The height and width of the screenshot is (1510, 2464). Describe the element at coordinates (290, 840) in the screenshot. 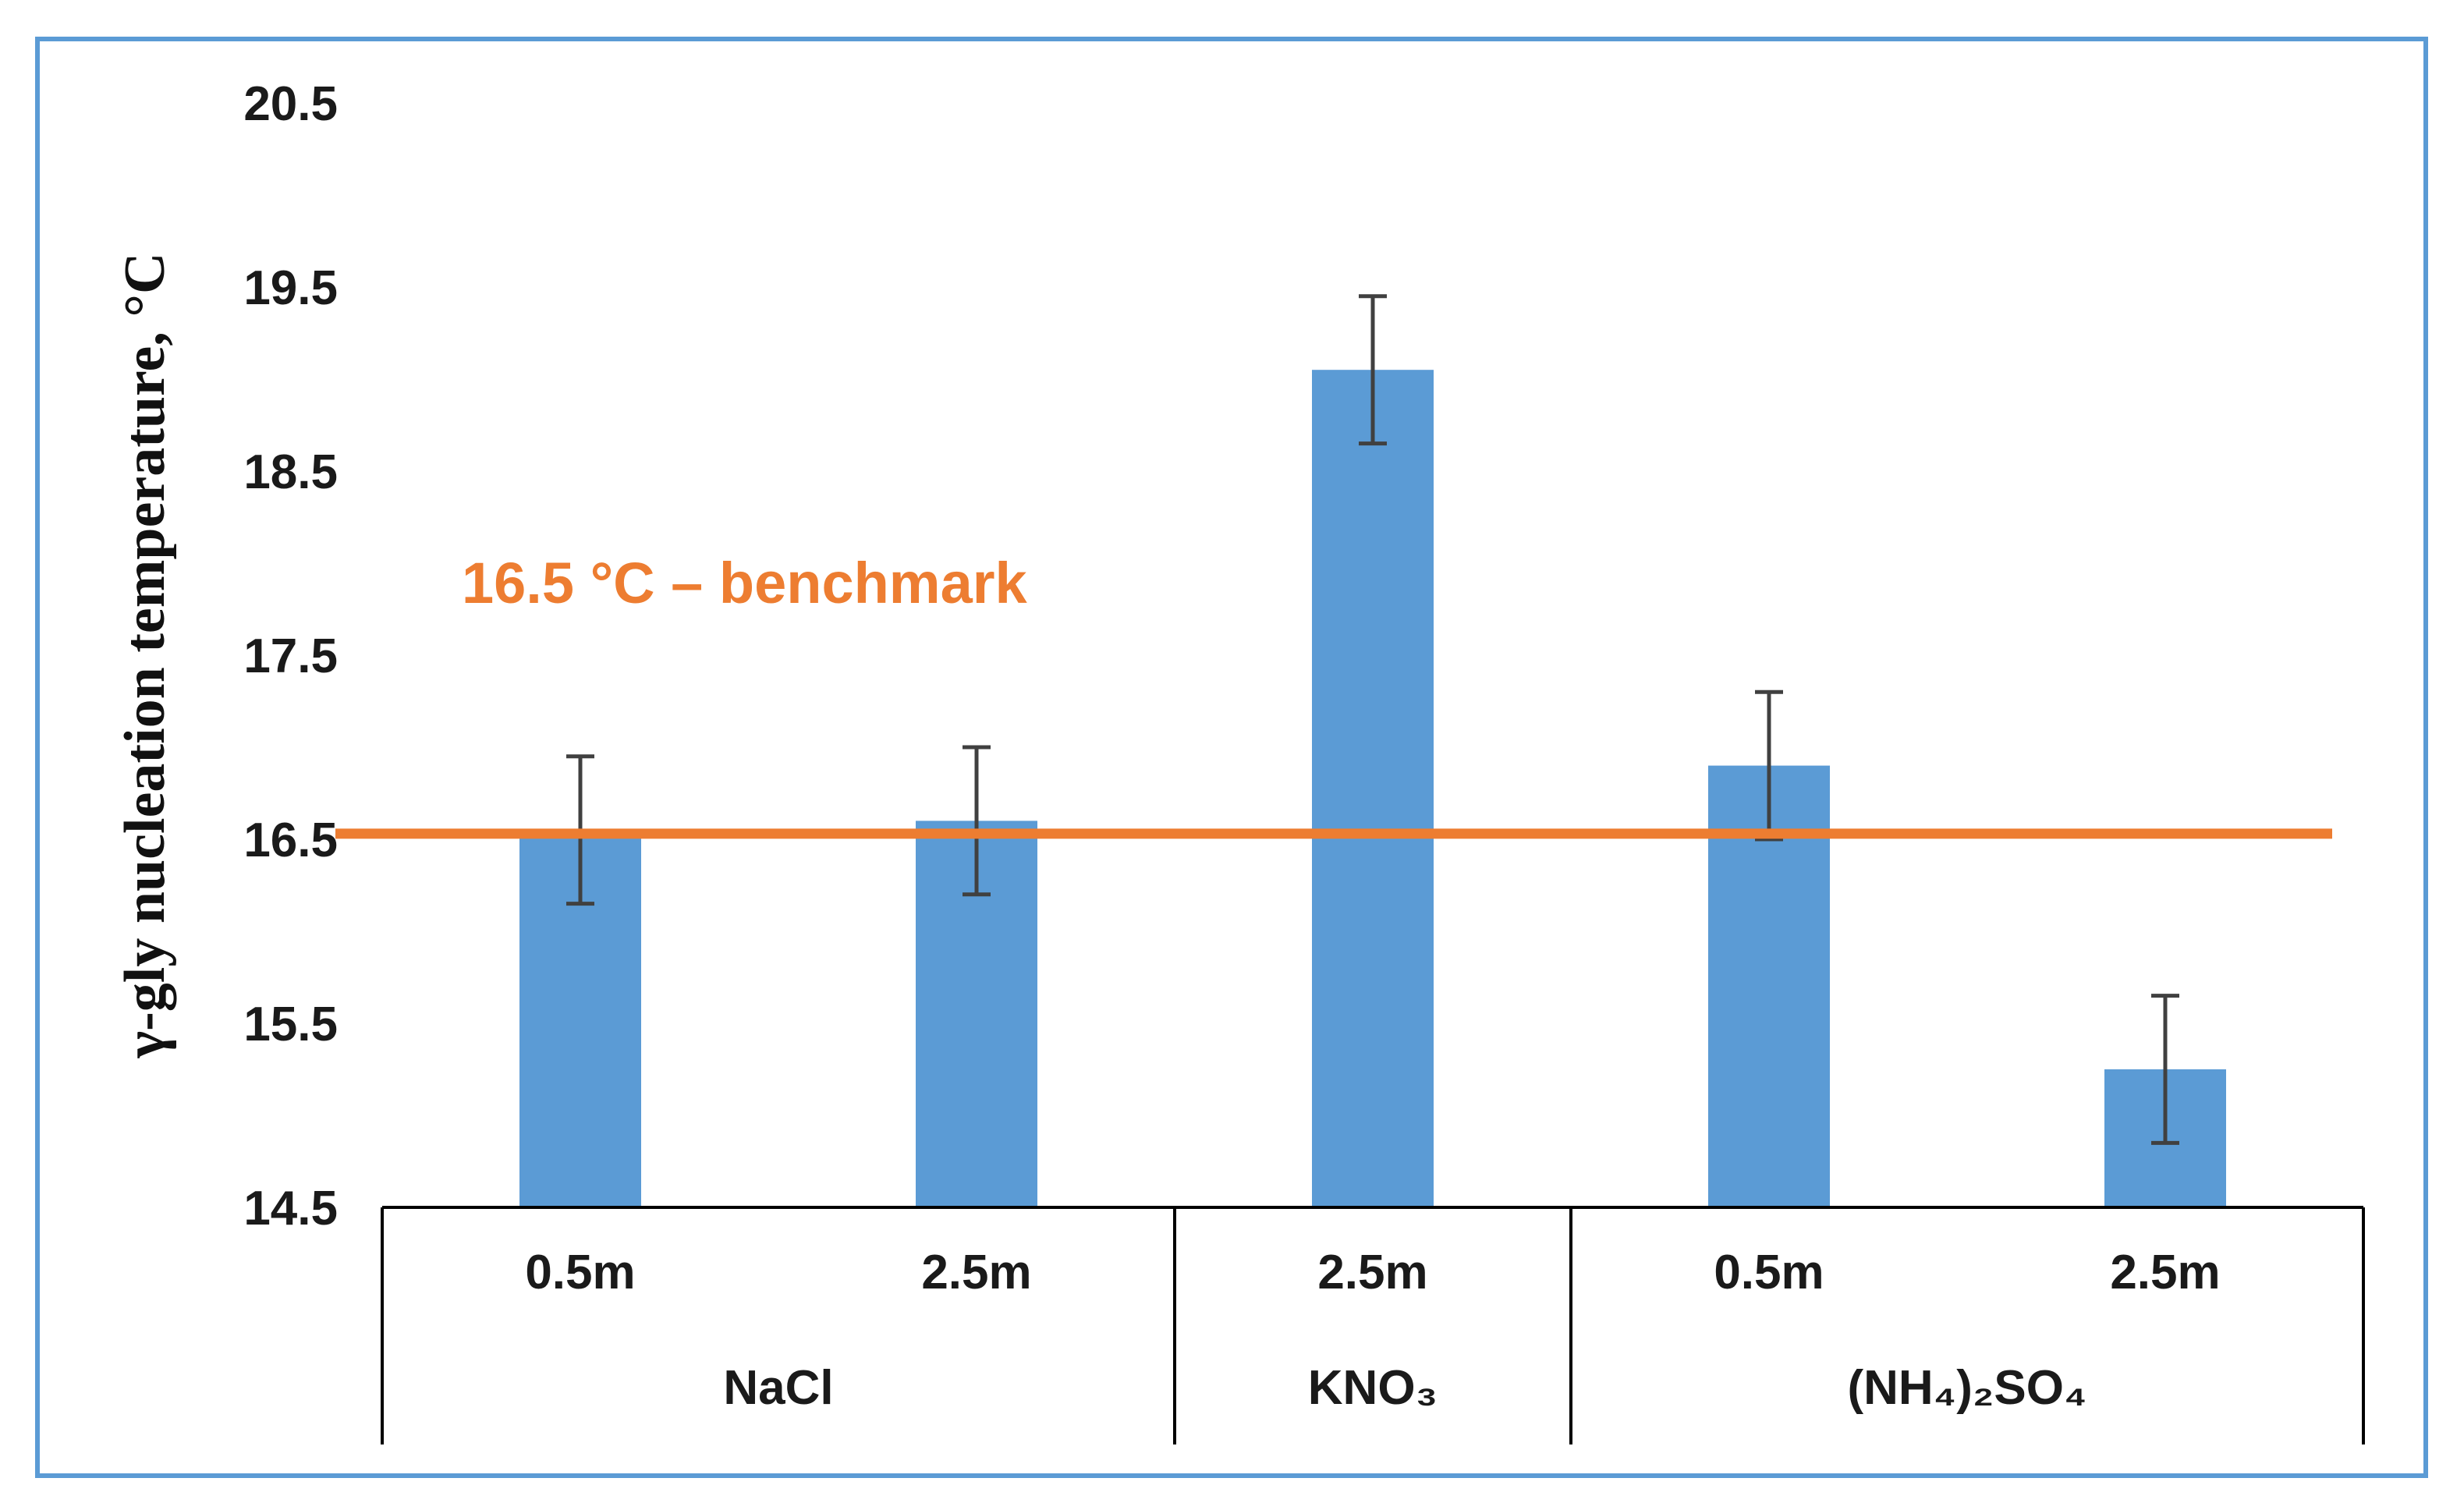

I see `y-tick-label: 16.5` at that location.